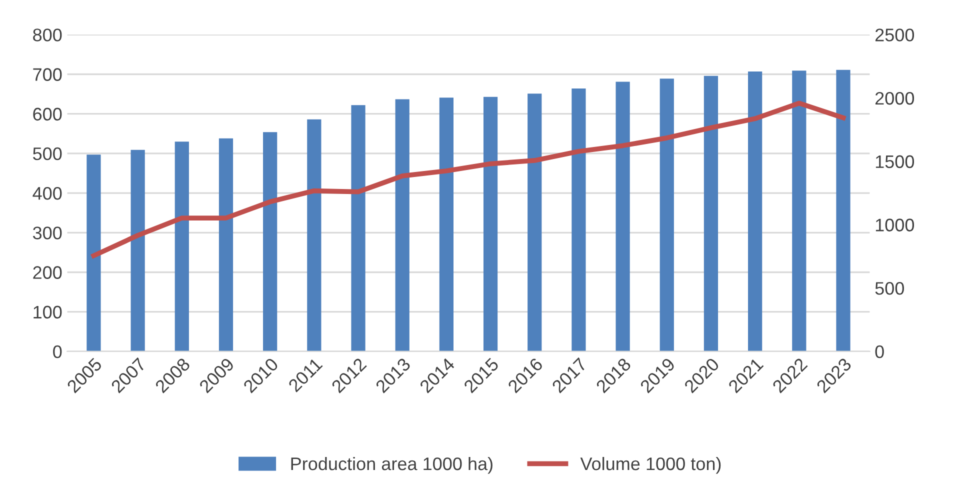 The height and width of the screenshot is (495, 961). I want to click on y2-tick-label: 2000, so click(894, 98).